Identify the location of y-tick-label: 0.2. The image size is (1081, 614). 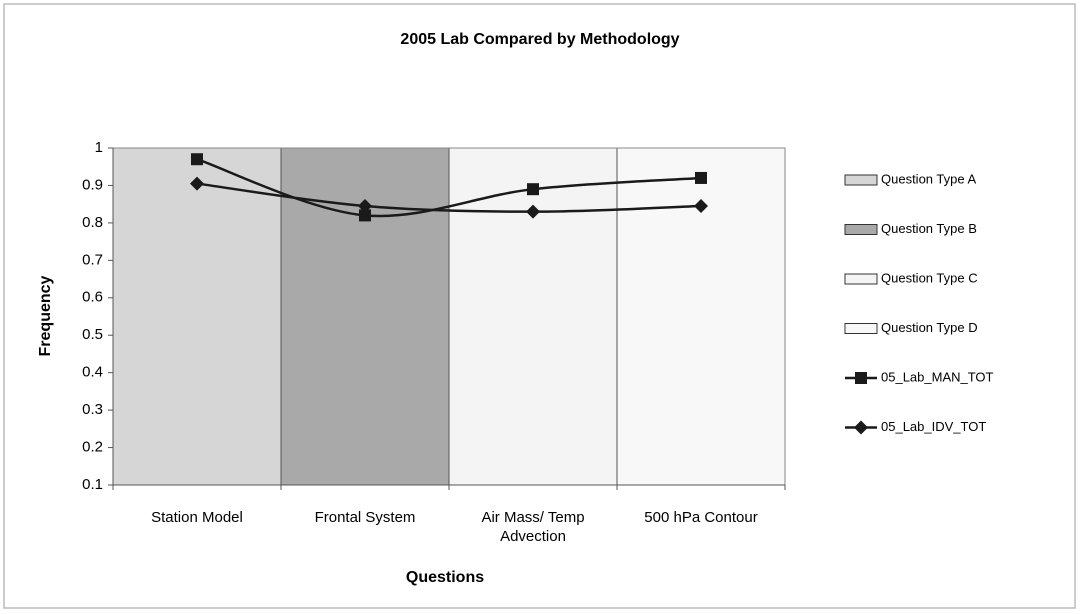
(92, 447).